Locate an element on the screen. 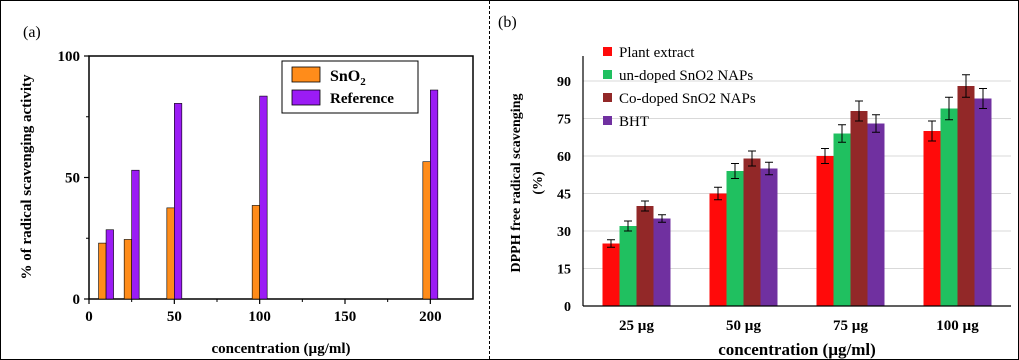  y-axis-label-b-line2: (%) is located at coordinates (538, 183).